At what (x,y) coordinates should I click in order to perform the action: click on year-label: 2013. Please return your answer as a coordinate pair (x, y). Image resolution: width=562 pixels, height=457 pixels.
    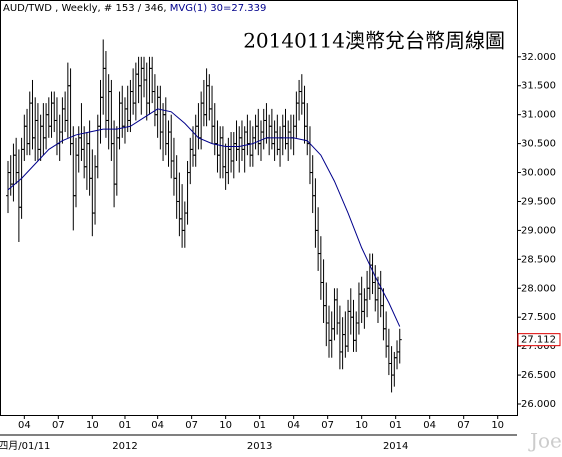
    Looking at the image, I should click on (259, 446).